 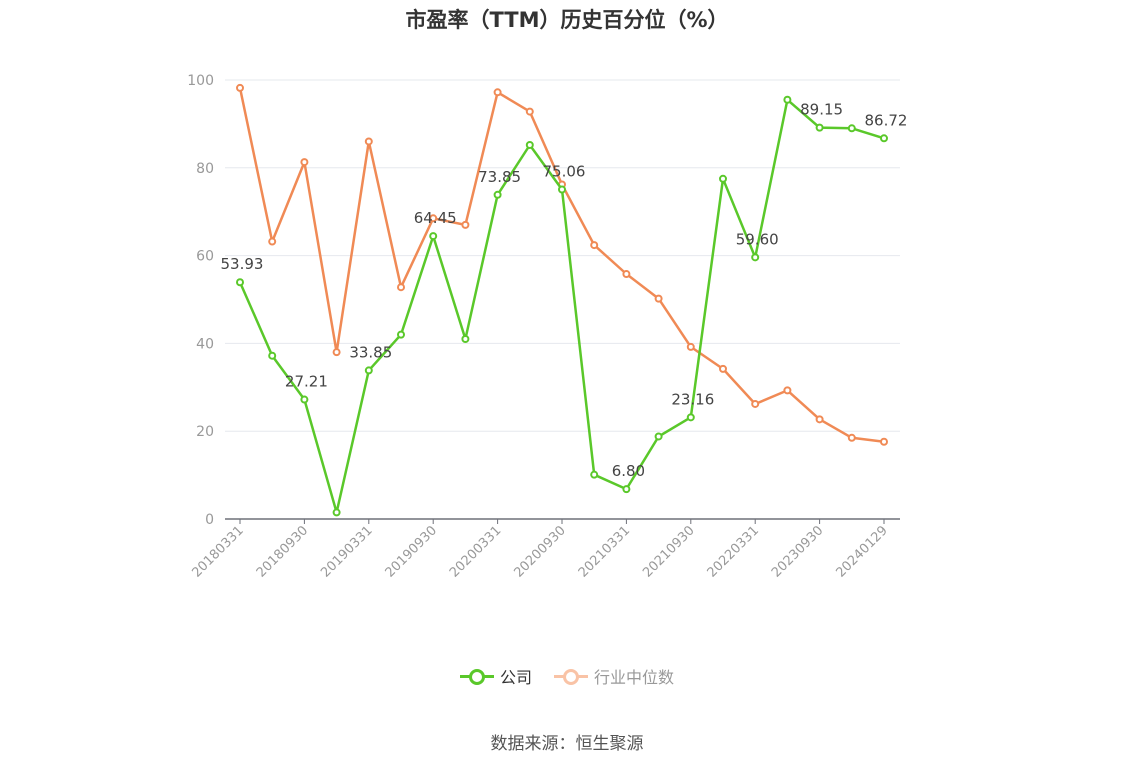 What do you see at coordinates (634, 677) in the screenshot?
I see `legend-label-industry: 行业中位数` at bounding box center [634, 677].